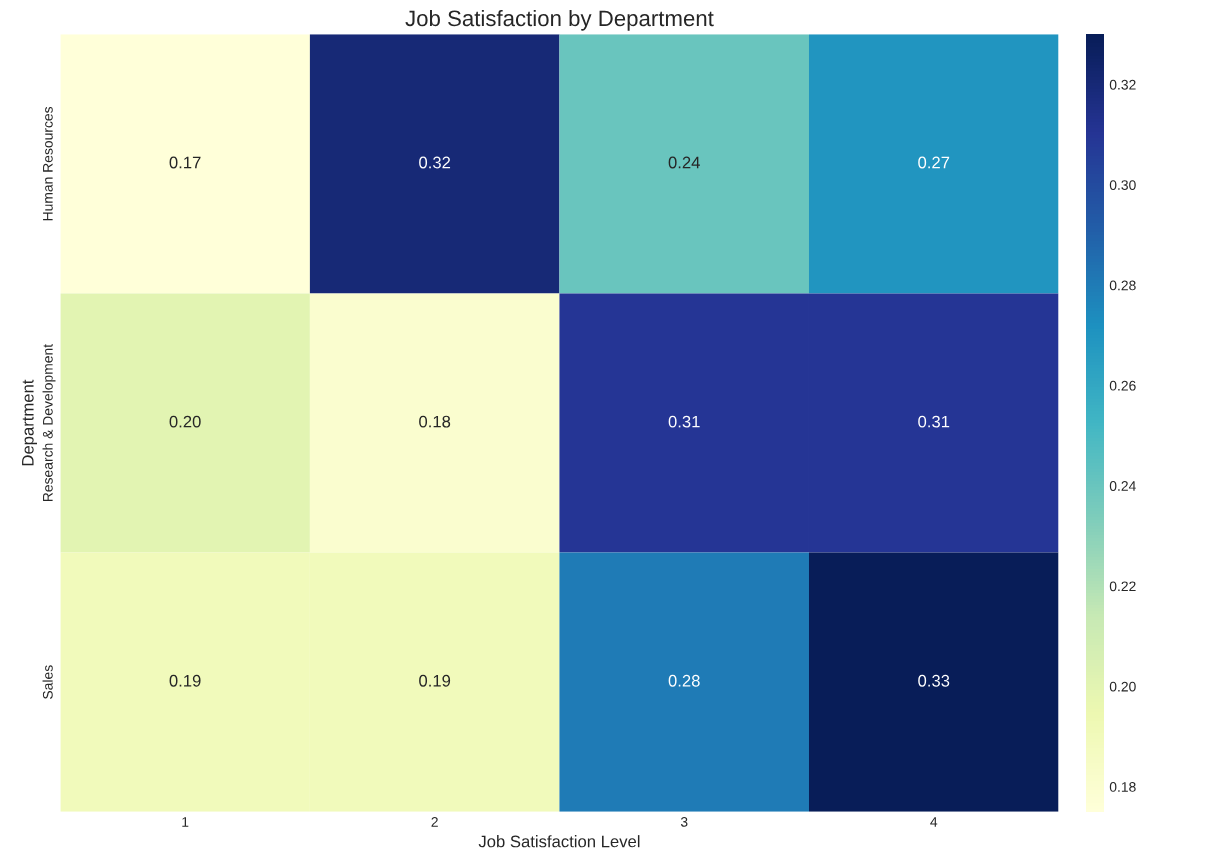  I want to click on data-label: 0.32, so click(435, 162).